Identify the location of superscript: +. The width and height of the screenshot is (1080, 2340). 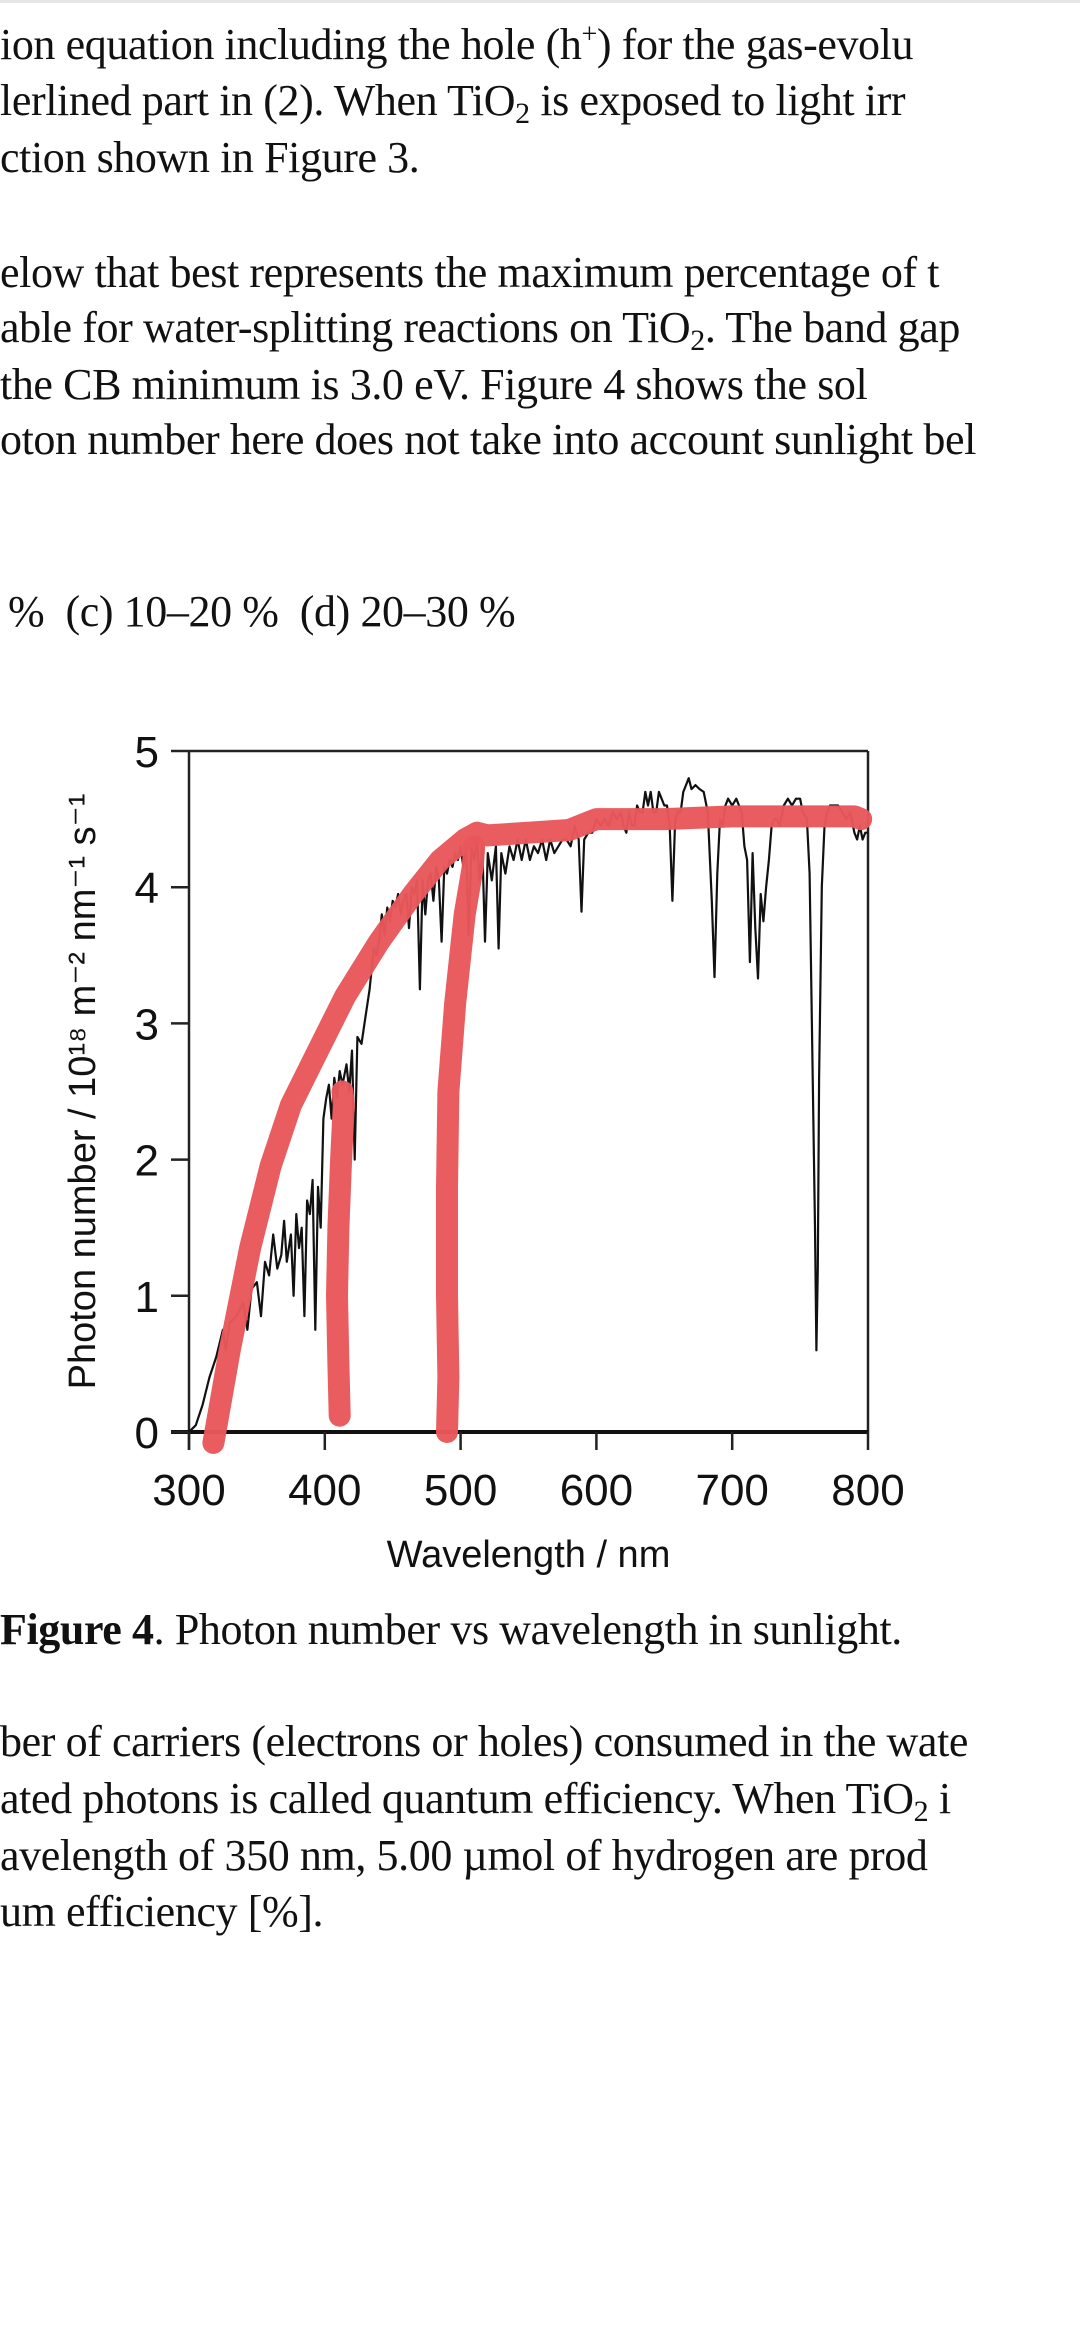
(589, 34).